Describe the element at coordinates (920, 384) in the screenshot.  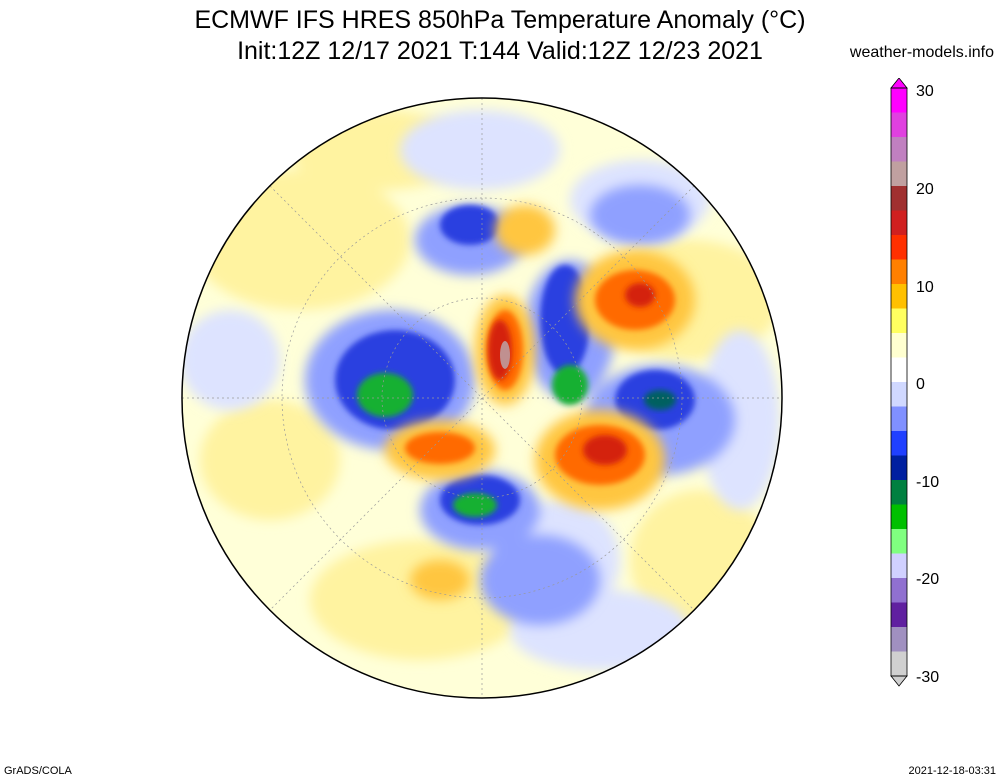
I see `colorbar-tick: 0` at that location.